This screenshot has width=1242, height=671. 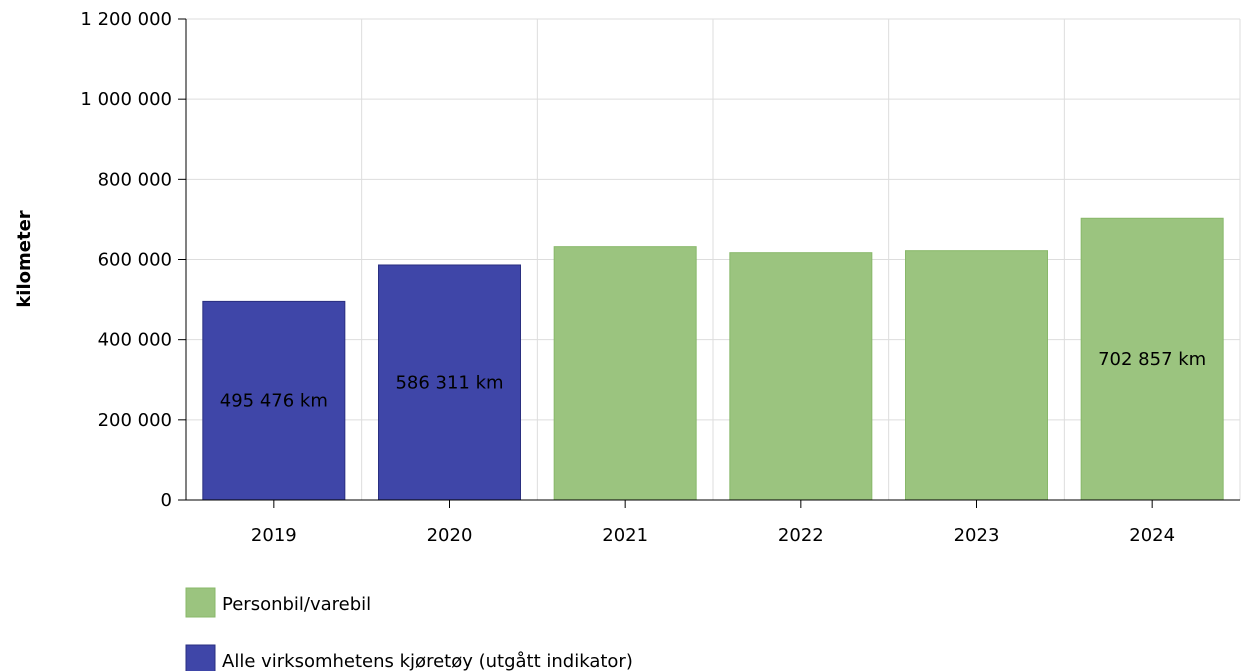 What do you see at coordinates (135, 260) in the screenshot?
I see `y-tick-label: 600 000` at bounding box center [135, 260].